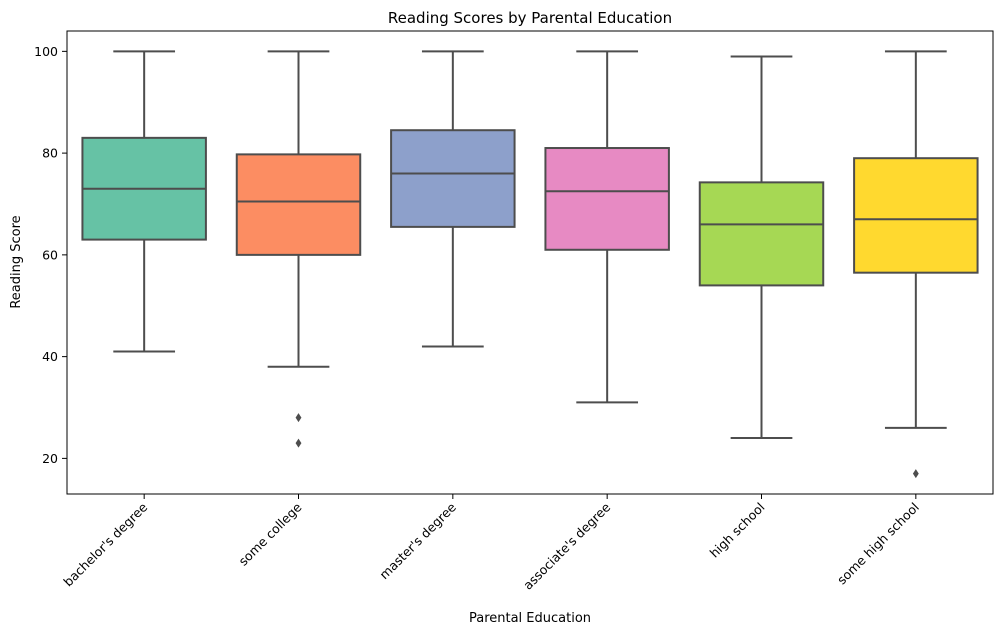 Image resolution: width=1005 pixels, height=635 pixels. What do you see at coordinates (417, 540) in the screenshot?
I see `x-tick-label: master's degree` at bounding box center [417, 540].